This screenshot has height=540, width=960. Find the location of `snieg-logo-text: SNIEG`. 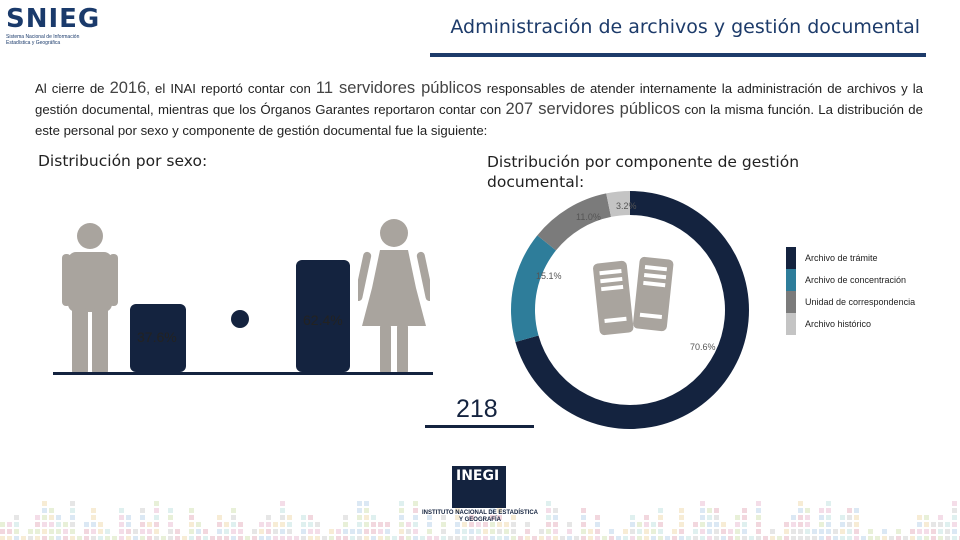

snieg-logo-text: SNIEG is located at coordinates (53, 19).